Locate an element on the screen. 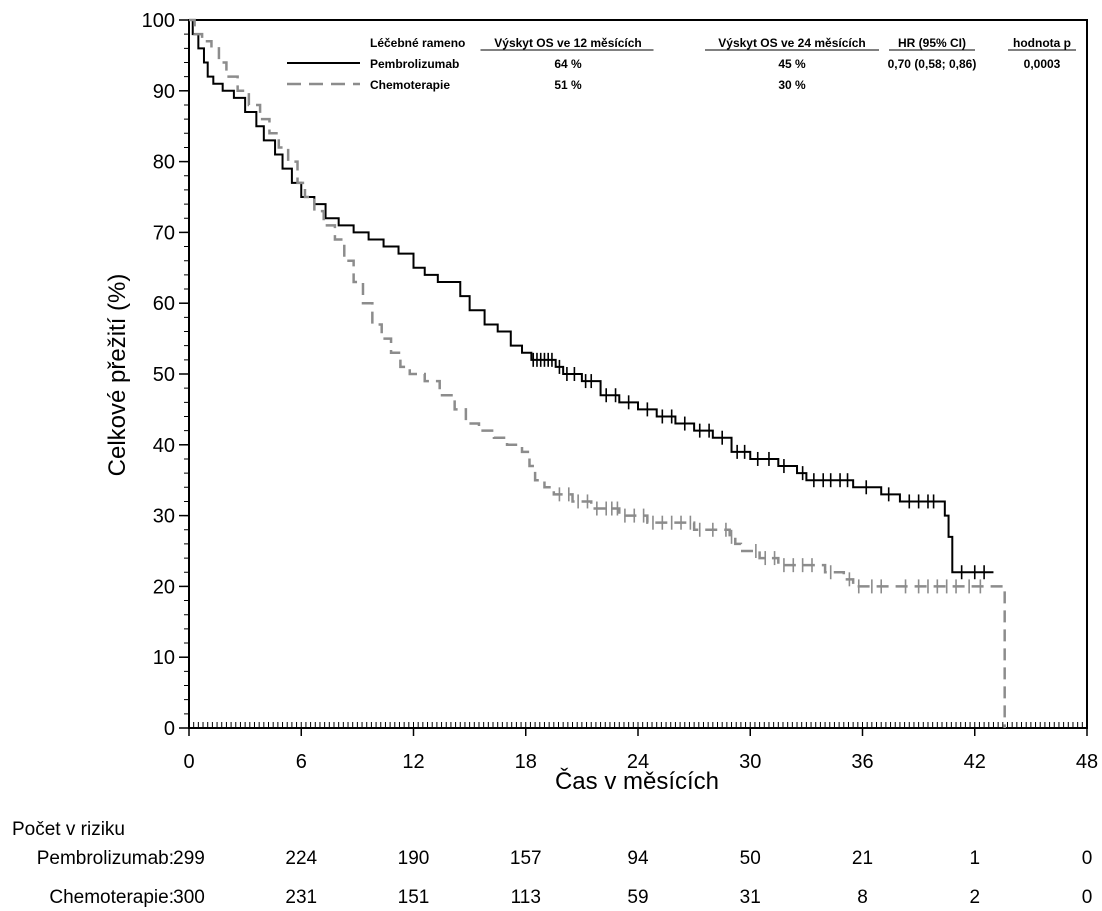 The width and height of the screenshot is (1102, 911). risk-count: 113 is located at coordinates (526, 897).